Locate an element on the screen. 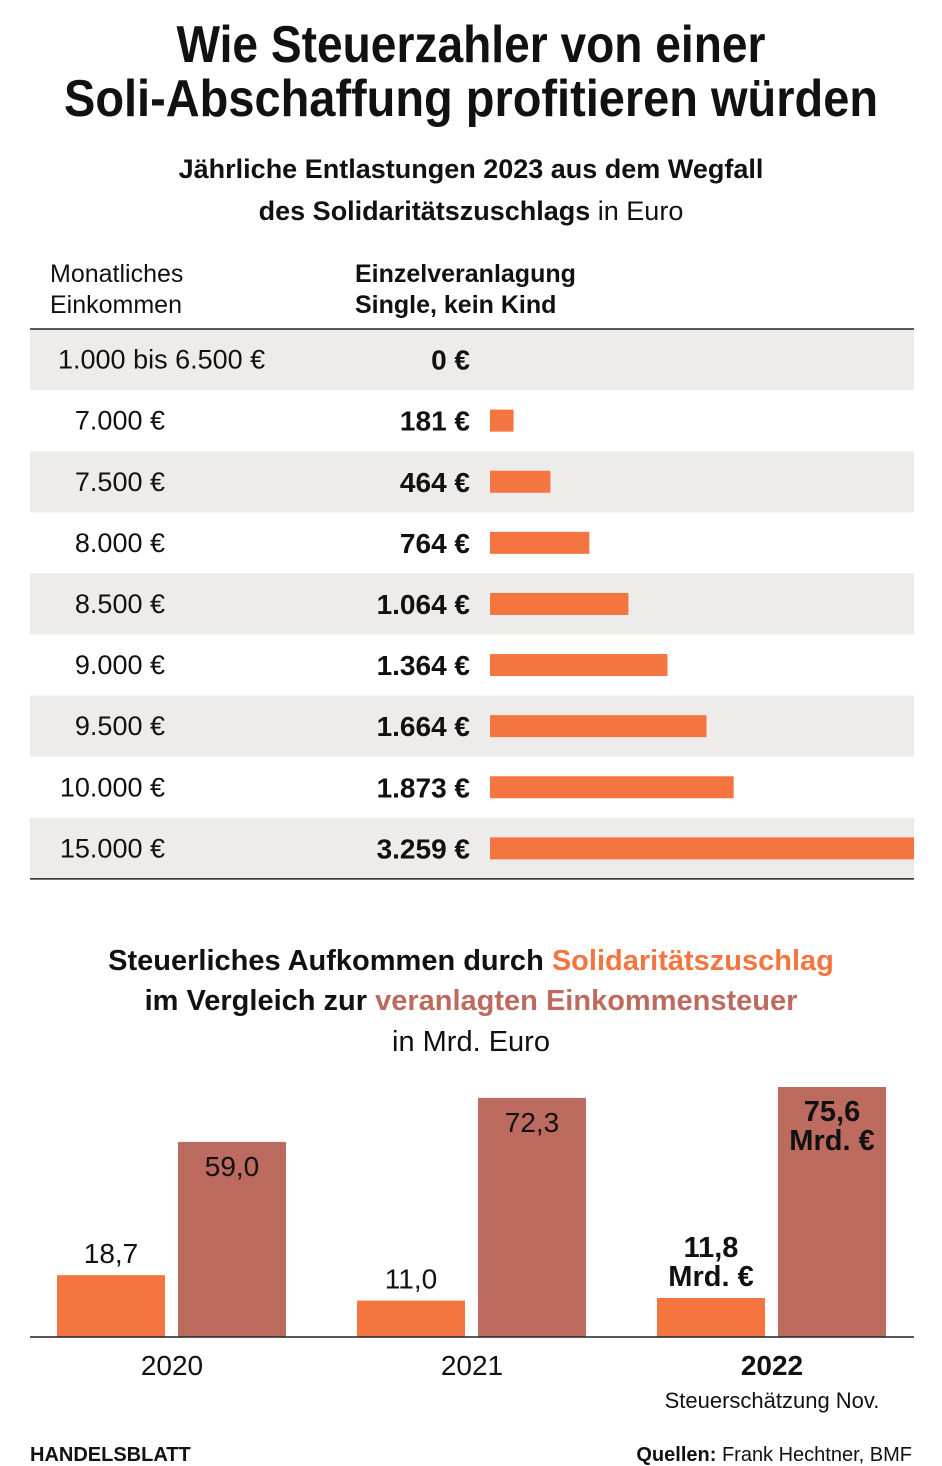  value-label: 11,0 is located at coordinates (411, 1279).